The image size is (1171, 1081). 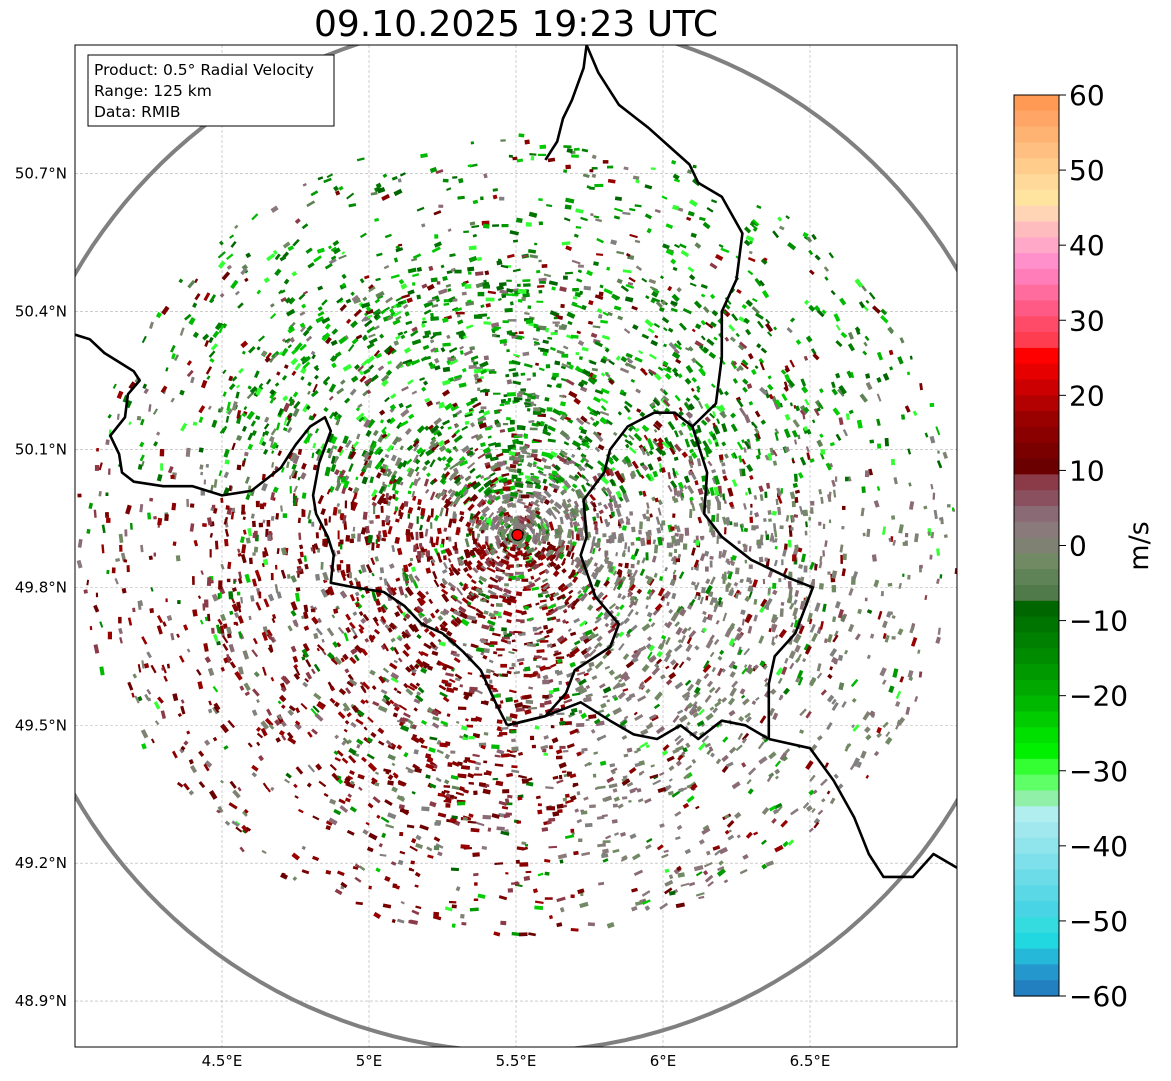 I want to click on colorbar-tick-label: −40, so click(x=1098, y=846).